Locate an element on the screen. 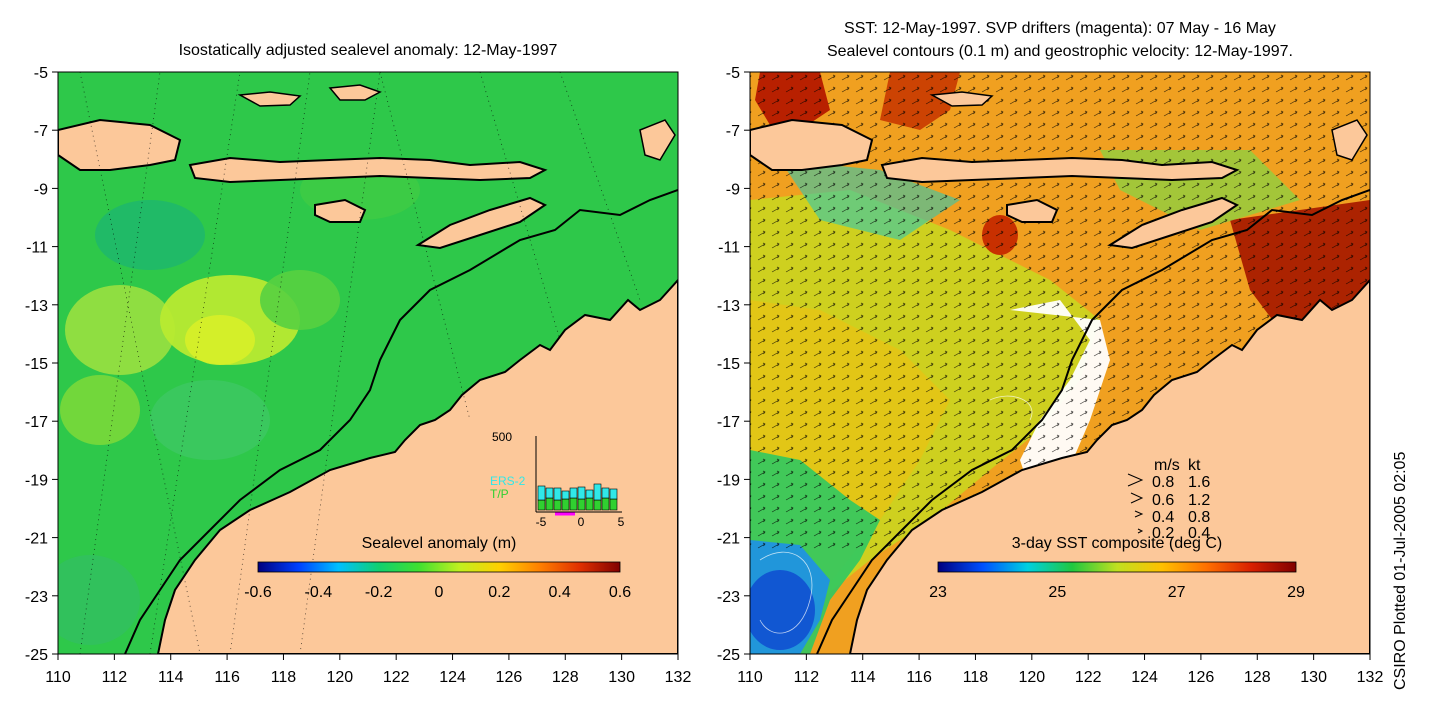 Image resolution: width=1440 pixels, height=720 pixels. left-land-java-bali is located at coordinates (120, 144).